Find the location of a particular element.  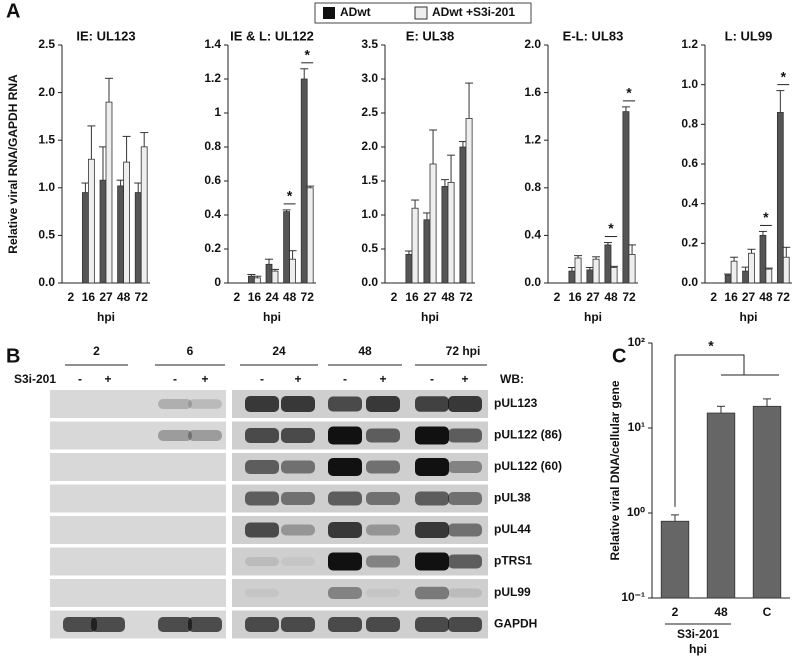

protein-label: pUL122 (60) is located at coordinates (528, 466).